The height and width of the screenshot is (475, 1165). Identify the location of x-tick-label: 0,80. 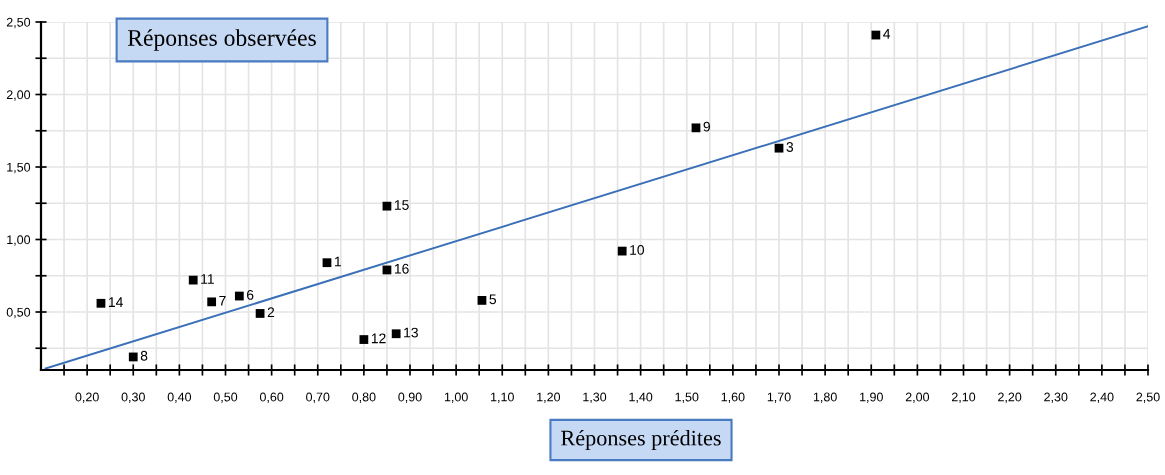
(364, 397).